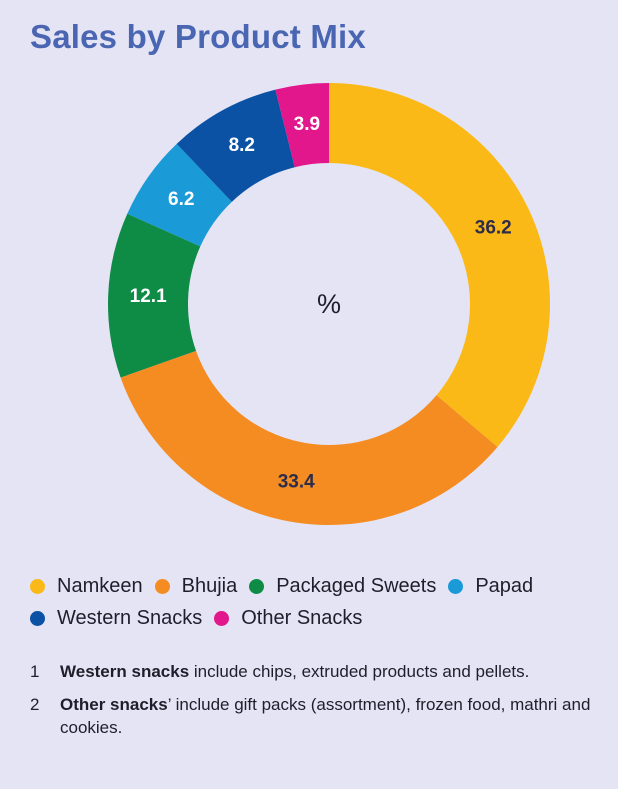 The height and width of the screenshot is (789, 618). Describe the element at coordinates (198, 36) in the screenshot. I see `chart-title: Sales by Product Mix` at that location.